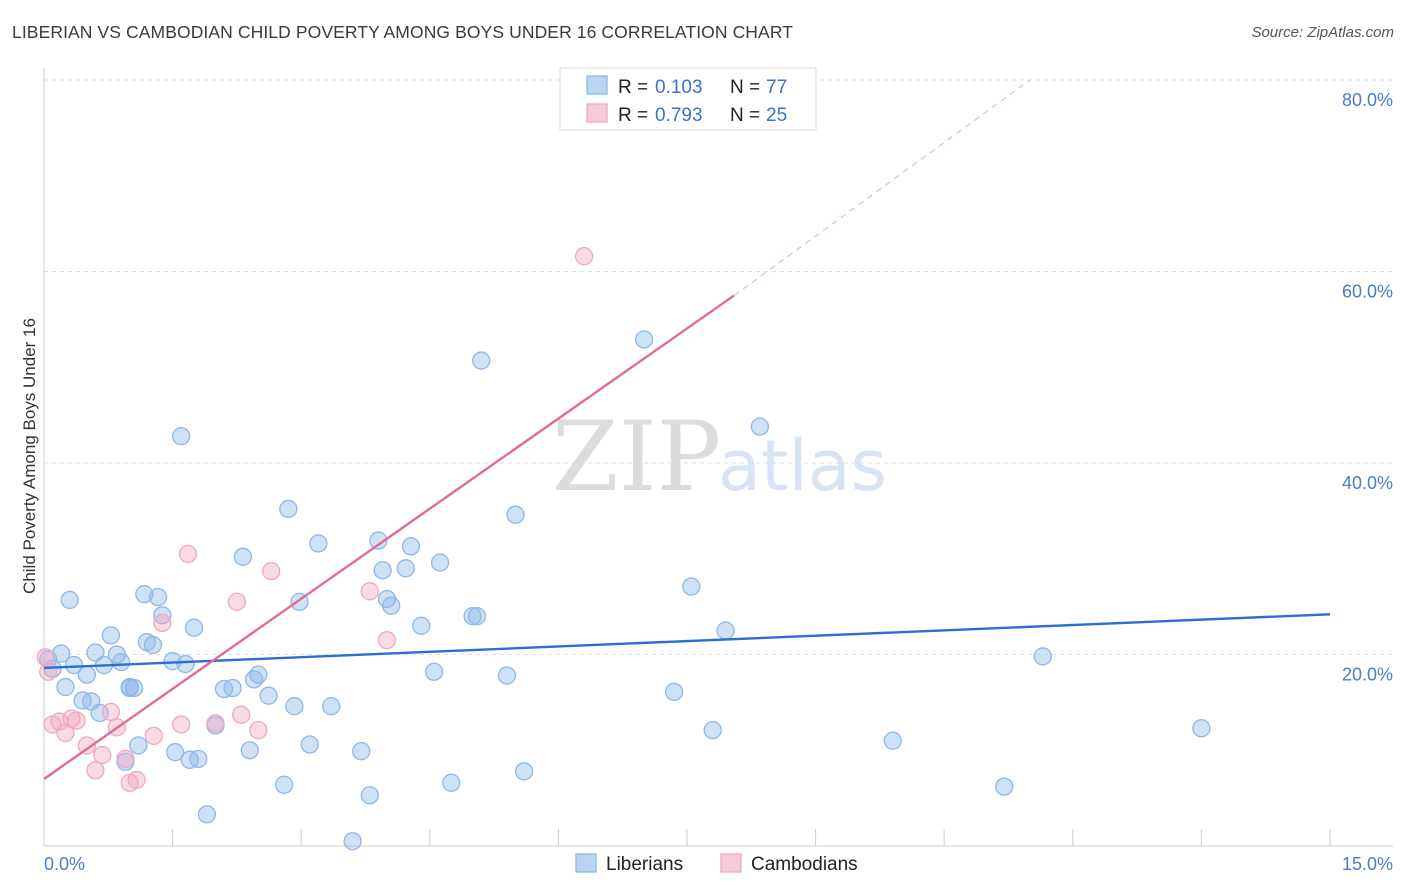 The height and width of the screenshot is (892, 1406). What do you see at coordinates (731, 863) in the screenshot?
I see `bottom-legend-swatch-cambodians` at bounding box center [731, 863].